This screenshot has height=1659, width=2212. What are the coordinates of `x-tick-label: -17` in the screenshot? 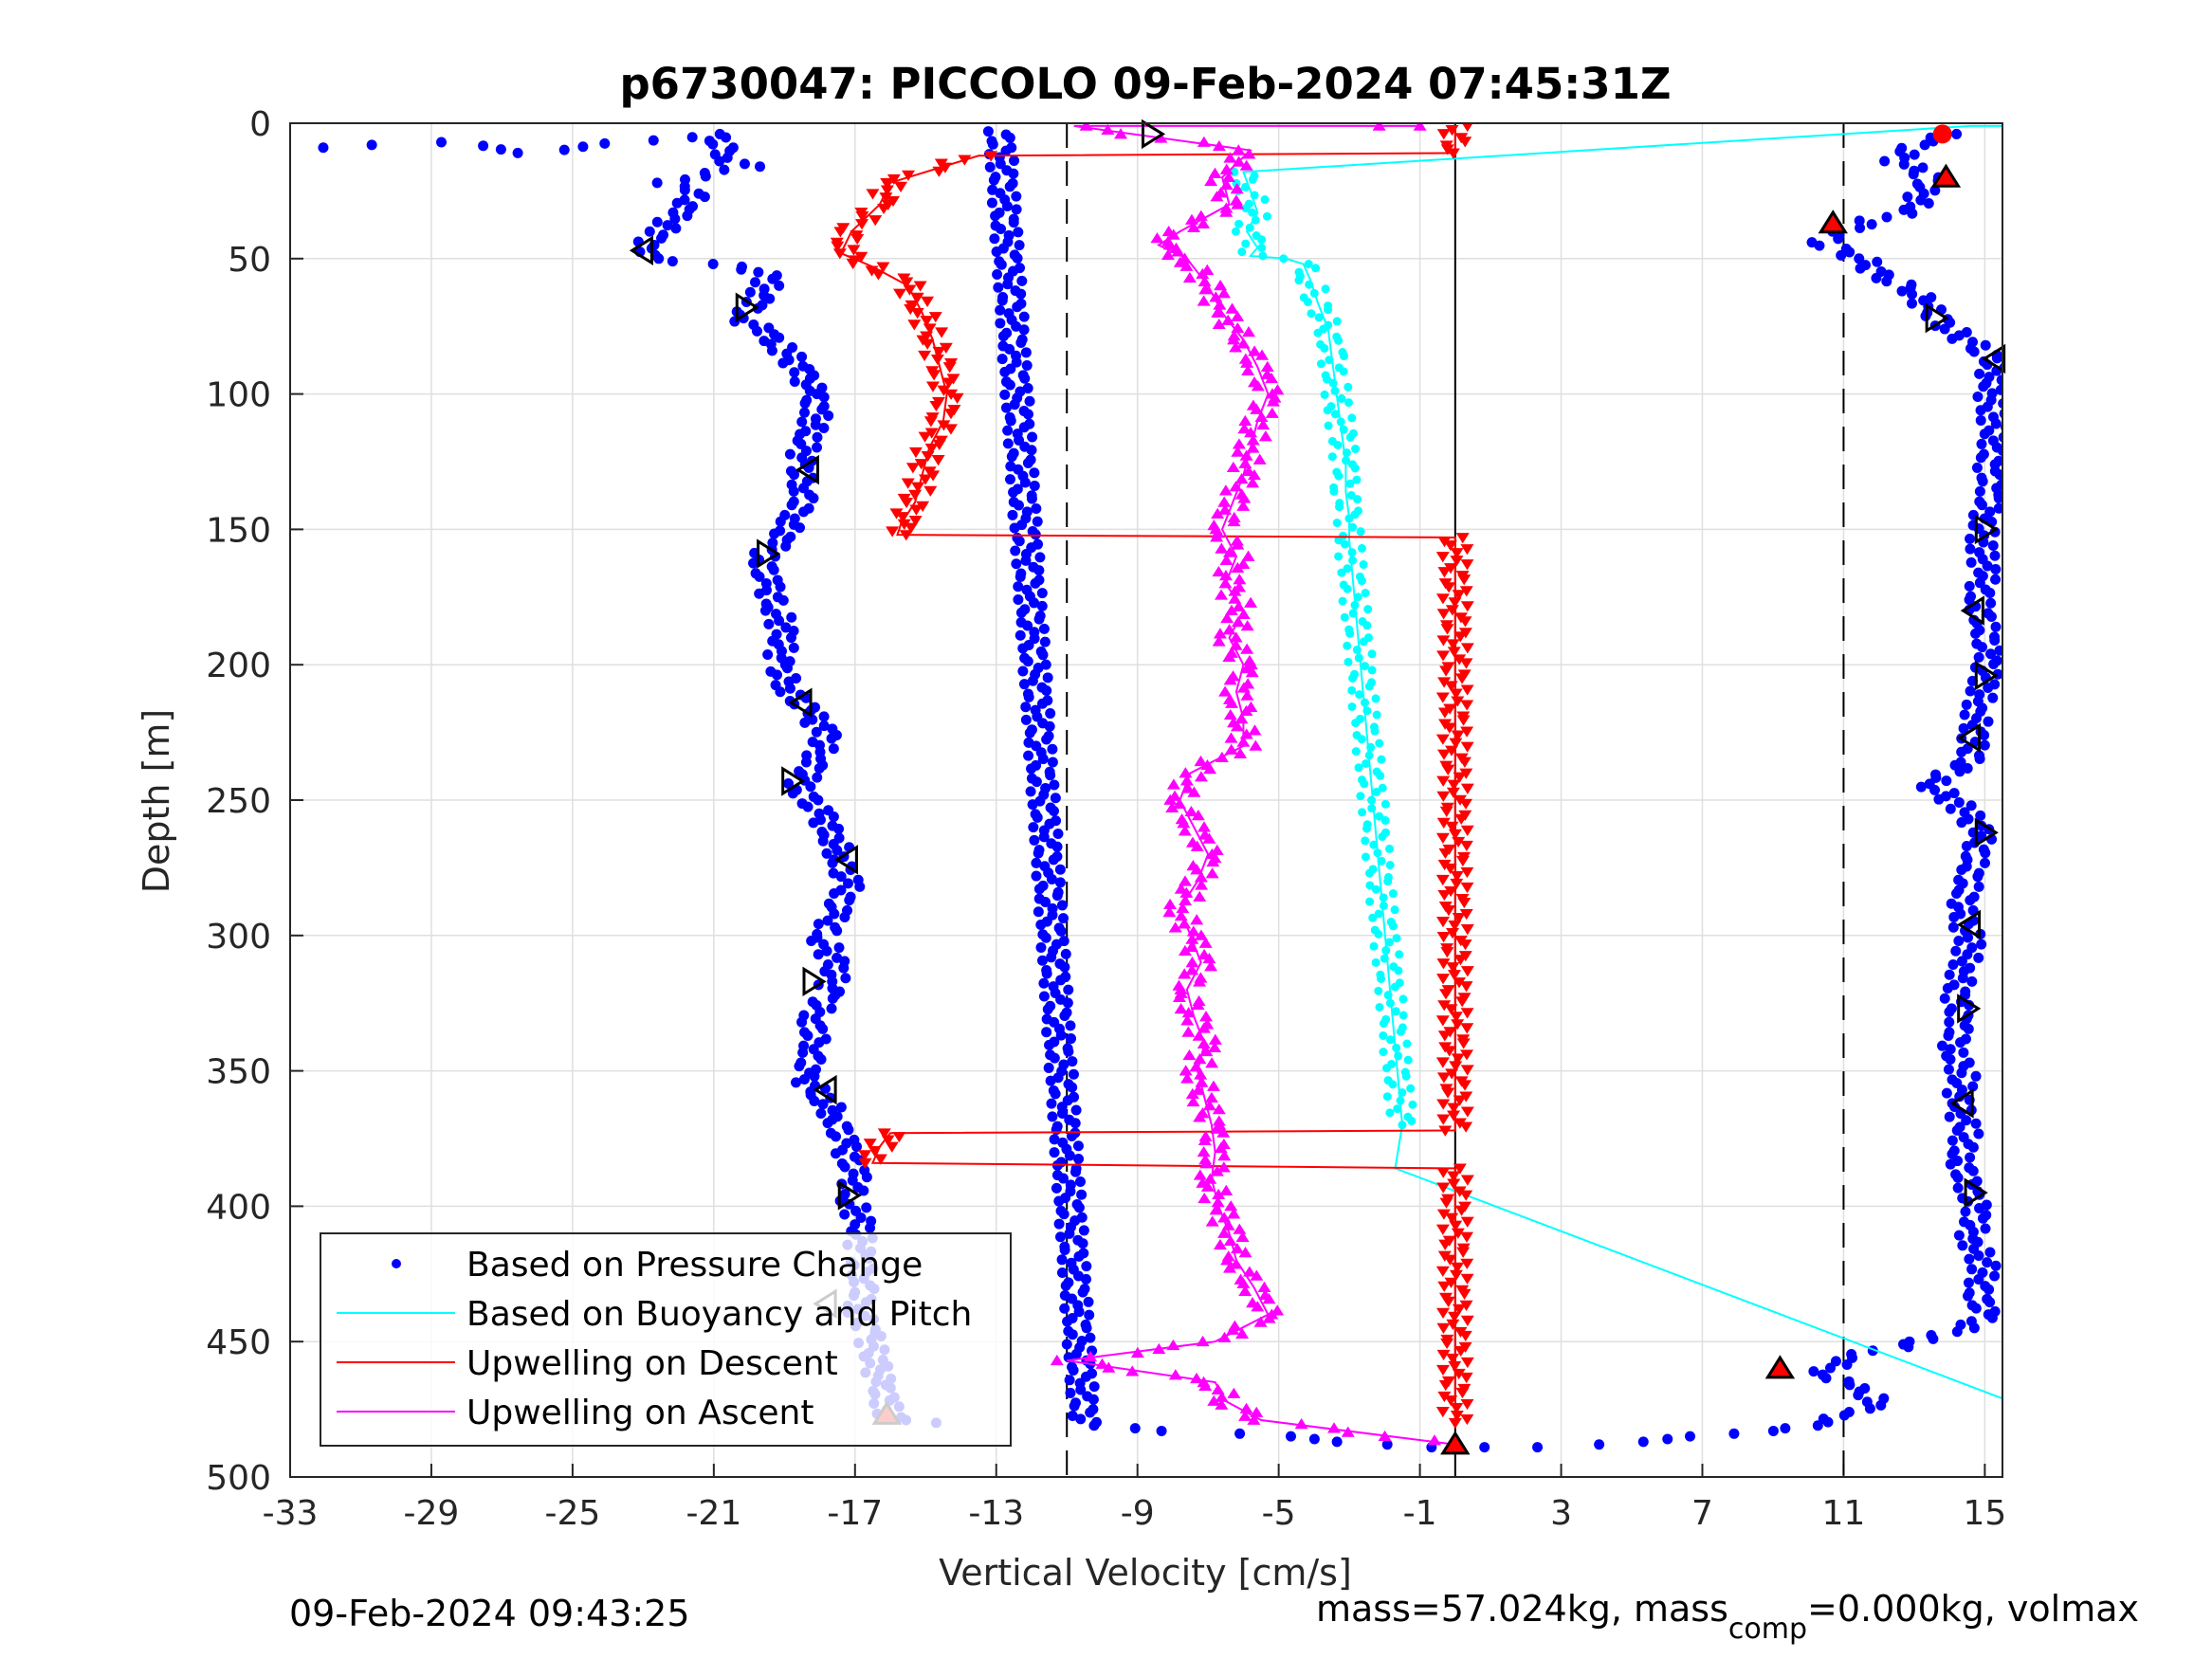 It's located at (855, 1513).